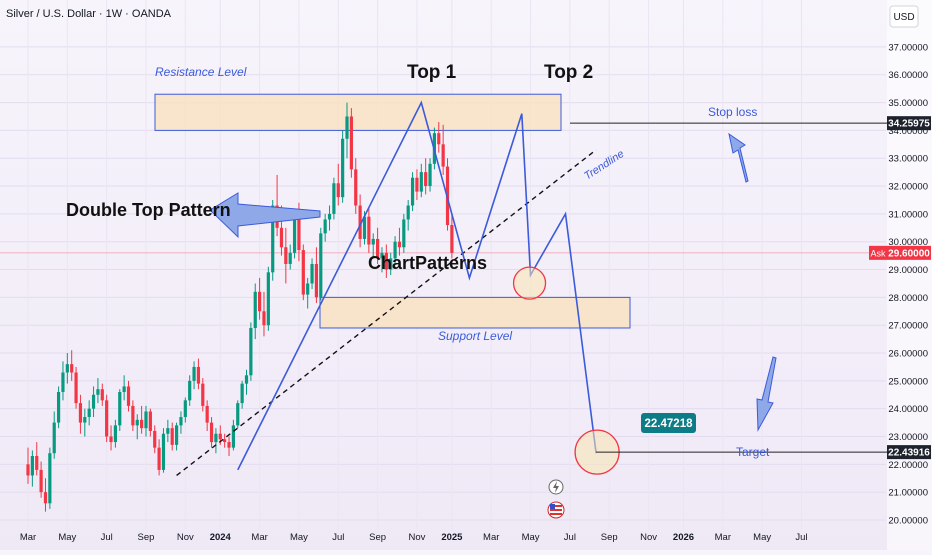 The height and width of the screenshot is (555, 932). Describe the element at coordinates (668, 423) in the screenshot. I see `target-badge: 22.47218` at that location.